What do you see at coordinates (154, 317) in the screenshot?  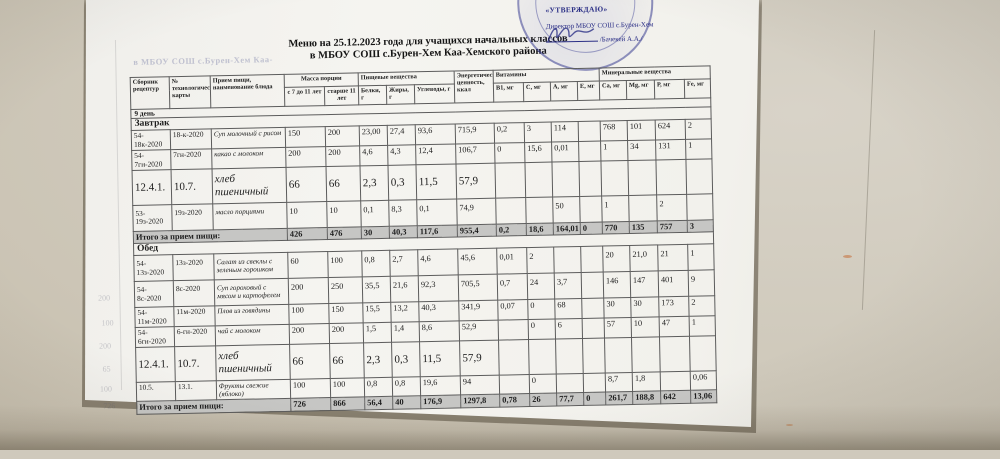 I see `value-cell: 54-11м-2020` at bounding box center [154, 317].